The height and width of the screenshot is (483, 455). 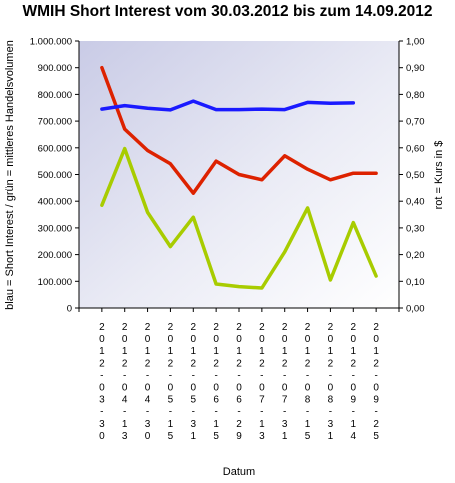 What do you see at coordinates (69, 309) in the screenshot?
I see `left-tick-label: 0` at bounding box center [69, 309].